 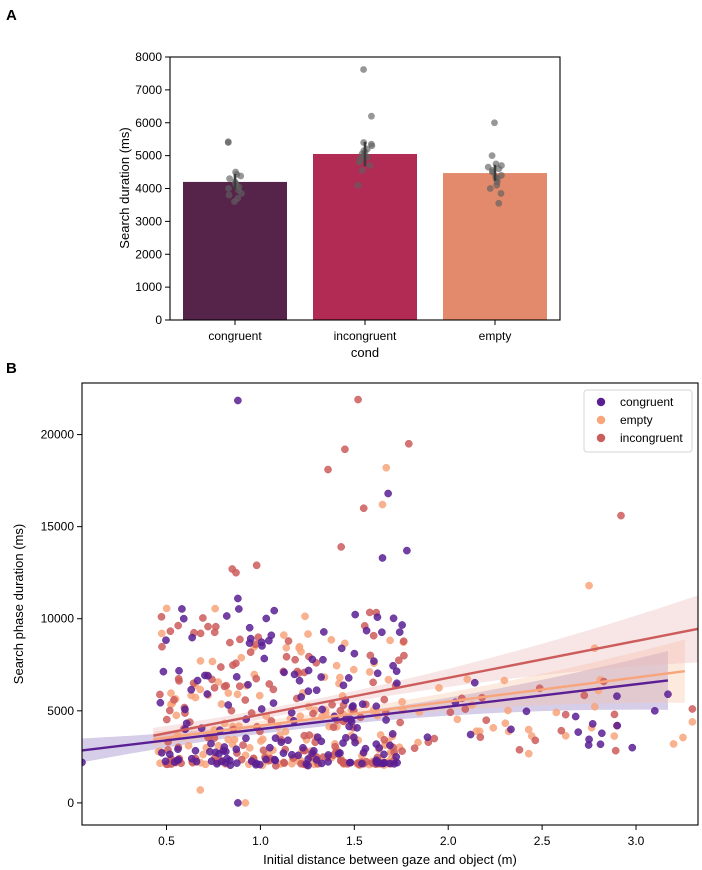 What do you see at coordinates (260, 841) in the screenshot?
I see `panel-b-xtick-label: 1.0` at bounding box center [260, 841].